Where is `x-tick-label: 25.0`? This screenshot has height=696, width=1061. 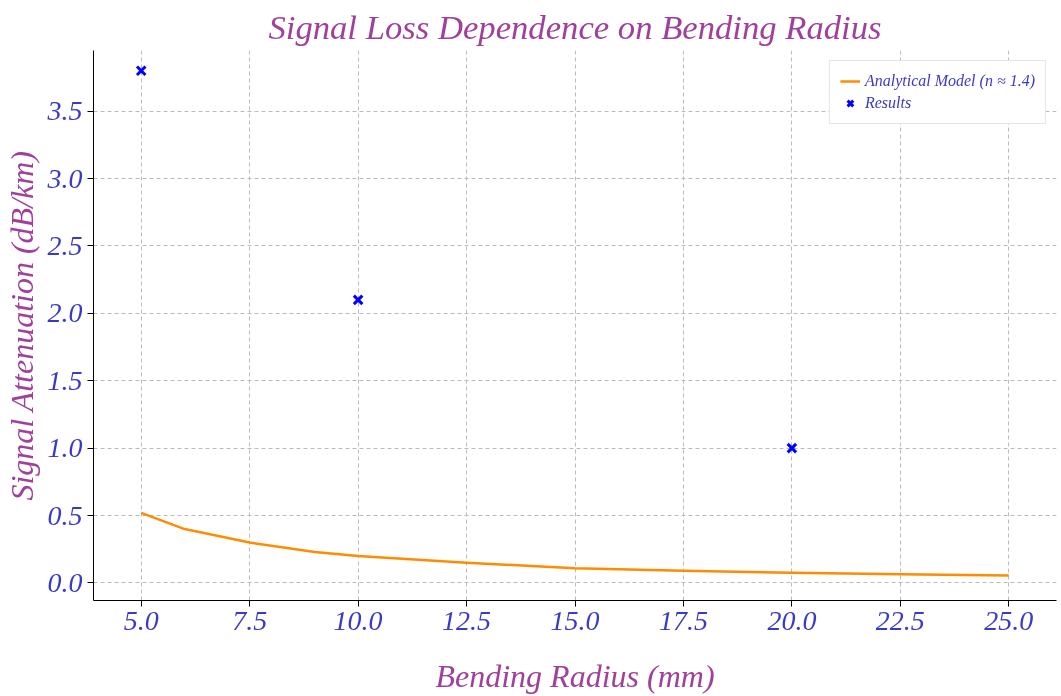 x-tick-label: 25.0 is located at coordinates (1009, 620).